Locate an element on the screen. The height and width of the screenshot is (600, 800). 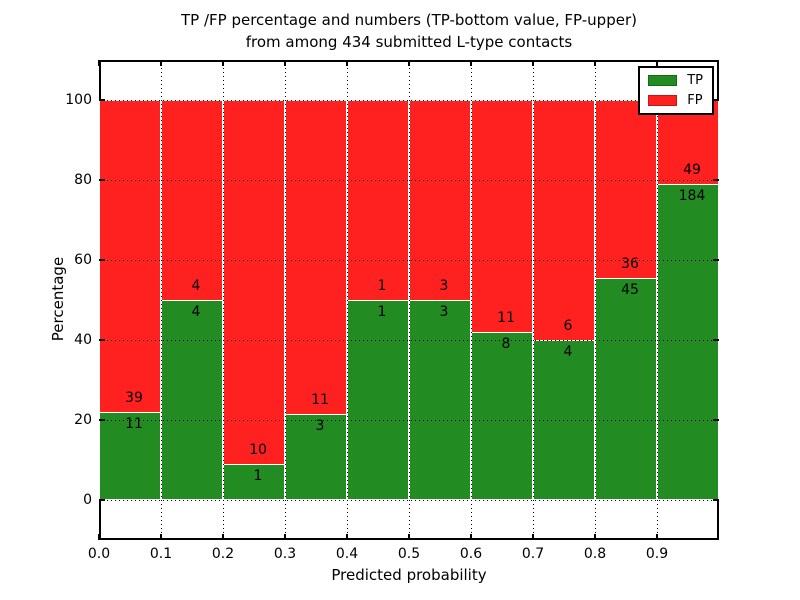
y-tick-label: 80 is located at coordinates (83, 180).